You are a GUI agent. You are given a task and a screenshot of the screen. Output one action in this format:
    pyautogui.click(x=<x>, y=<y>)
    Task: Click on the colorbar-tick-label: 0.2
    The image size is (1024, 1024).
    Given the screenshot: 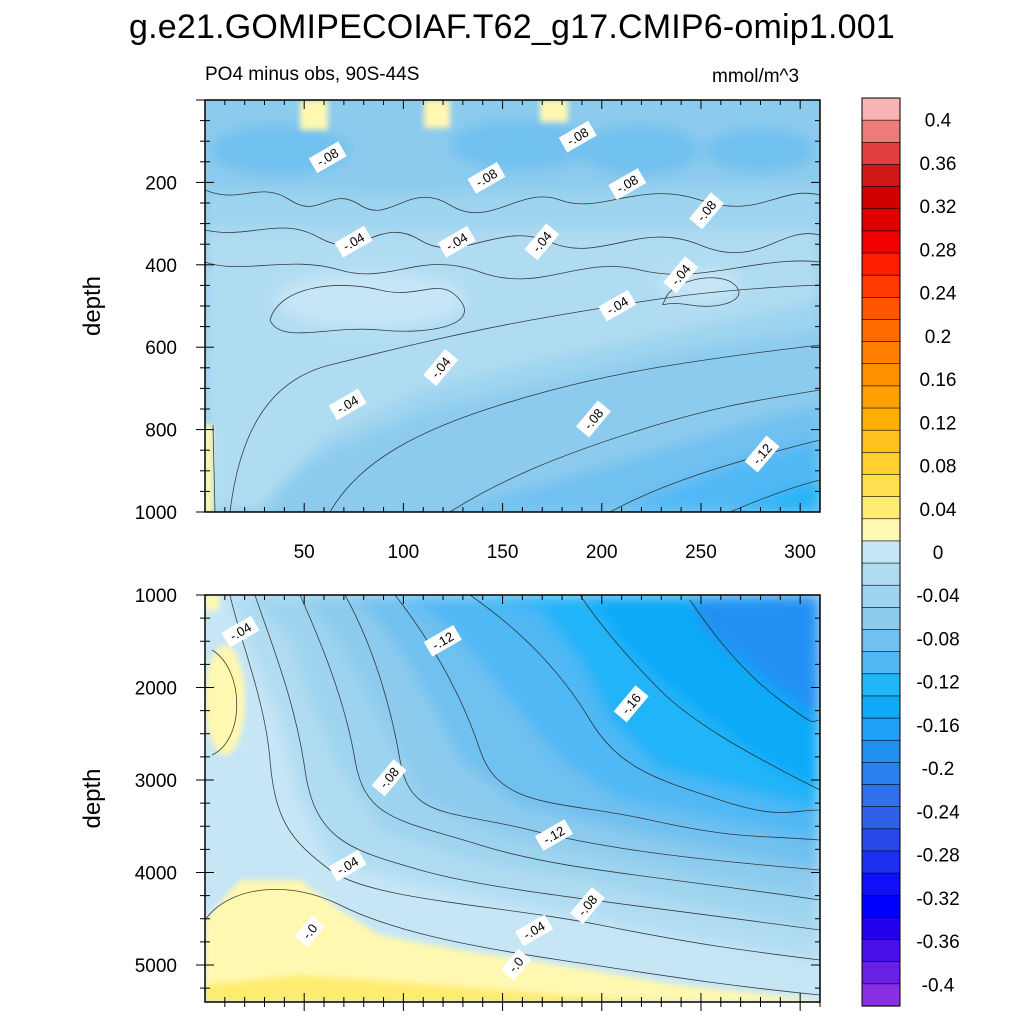 What is the action you would take?
    pyautogui.click(x=938, y=337)
    